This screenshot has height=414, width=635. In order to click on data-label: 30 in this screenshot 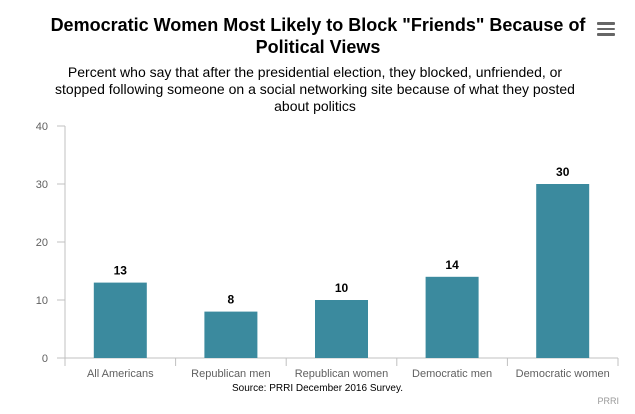, I will do `click(563, 172)`.